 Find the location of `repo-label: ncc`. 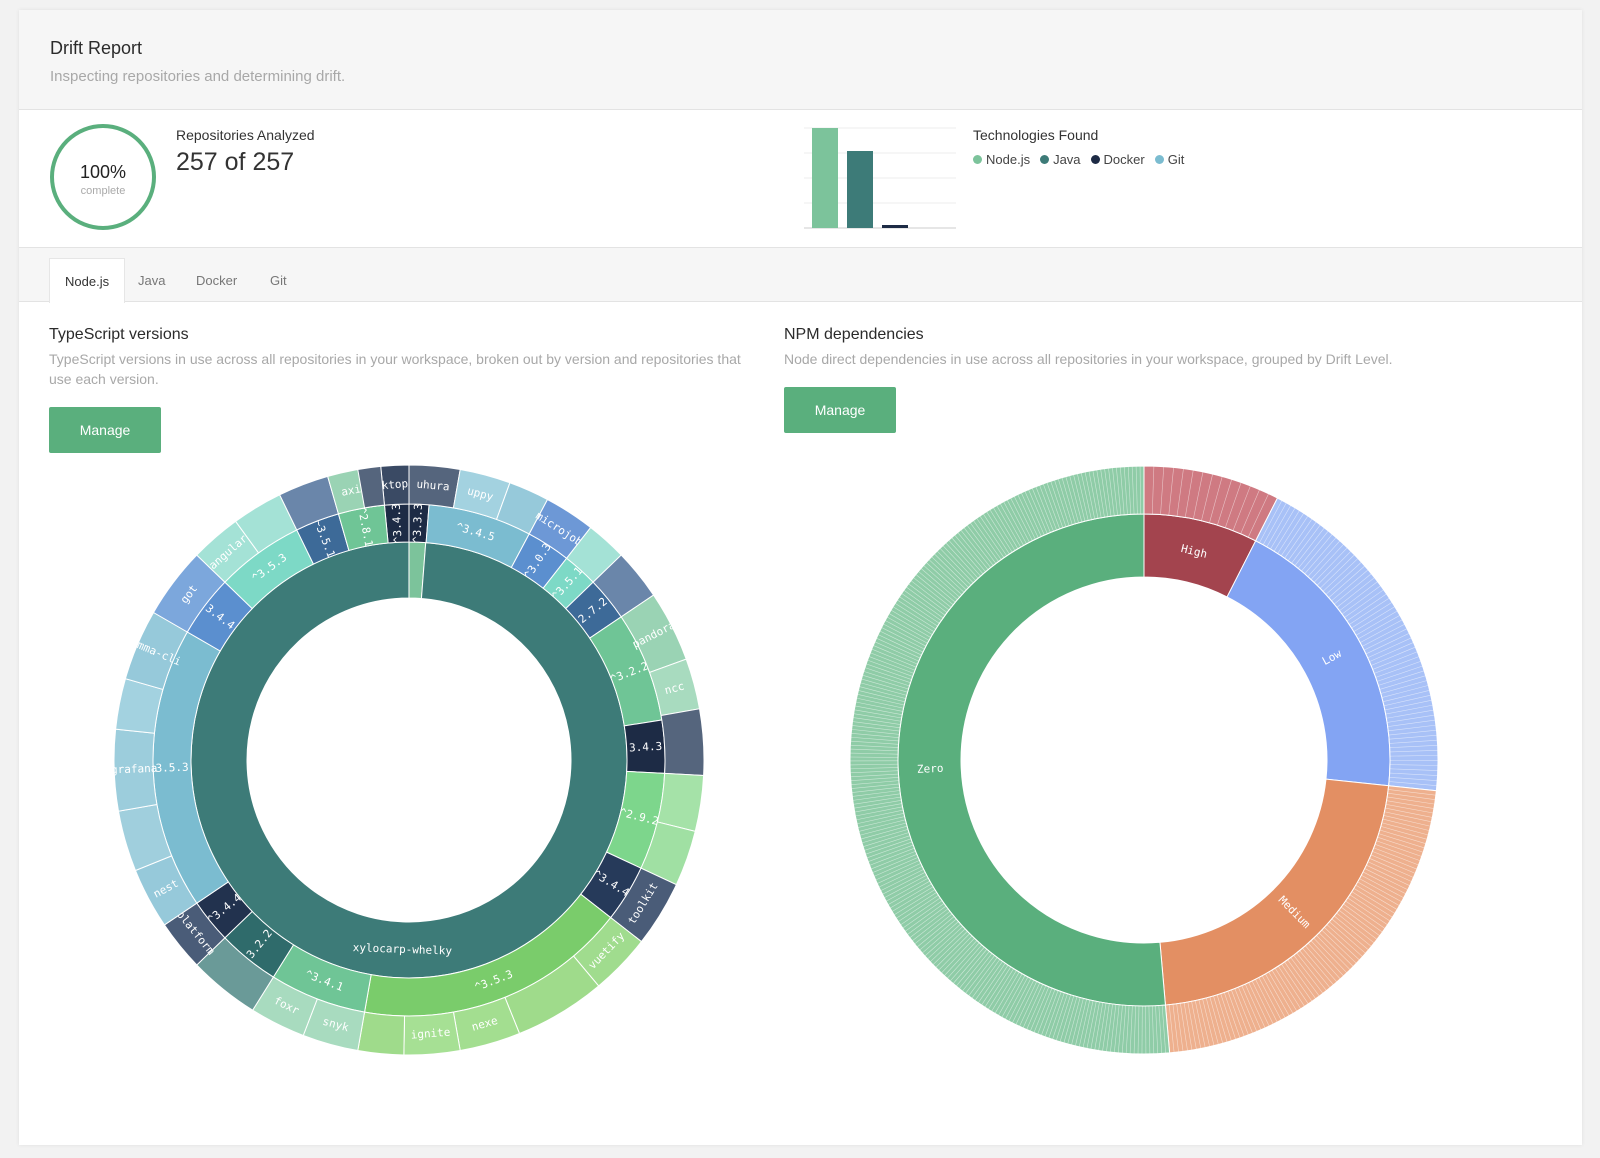

repo-label: ncc is located at coordinates (674, 688).